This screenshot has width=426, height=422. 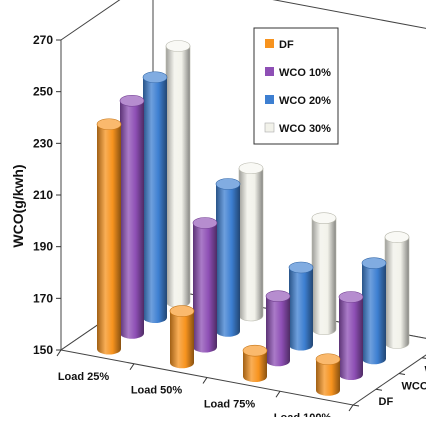 What do you see at coordinates (230, 404) in the screenshot?
I see `x-tick-label: Load 75%` at bounding box center [230, 404].